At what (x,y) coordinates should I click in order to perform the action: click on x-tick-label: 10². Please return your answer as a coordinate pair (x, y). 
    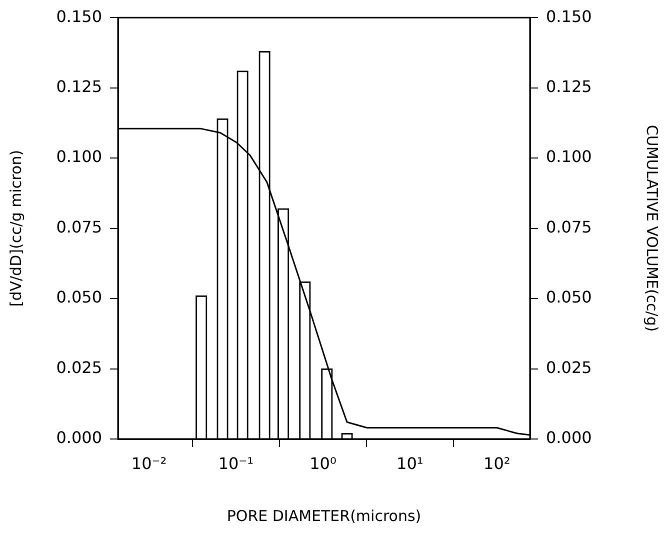
    Looking at the image, I should click on (497, 463).